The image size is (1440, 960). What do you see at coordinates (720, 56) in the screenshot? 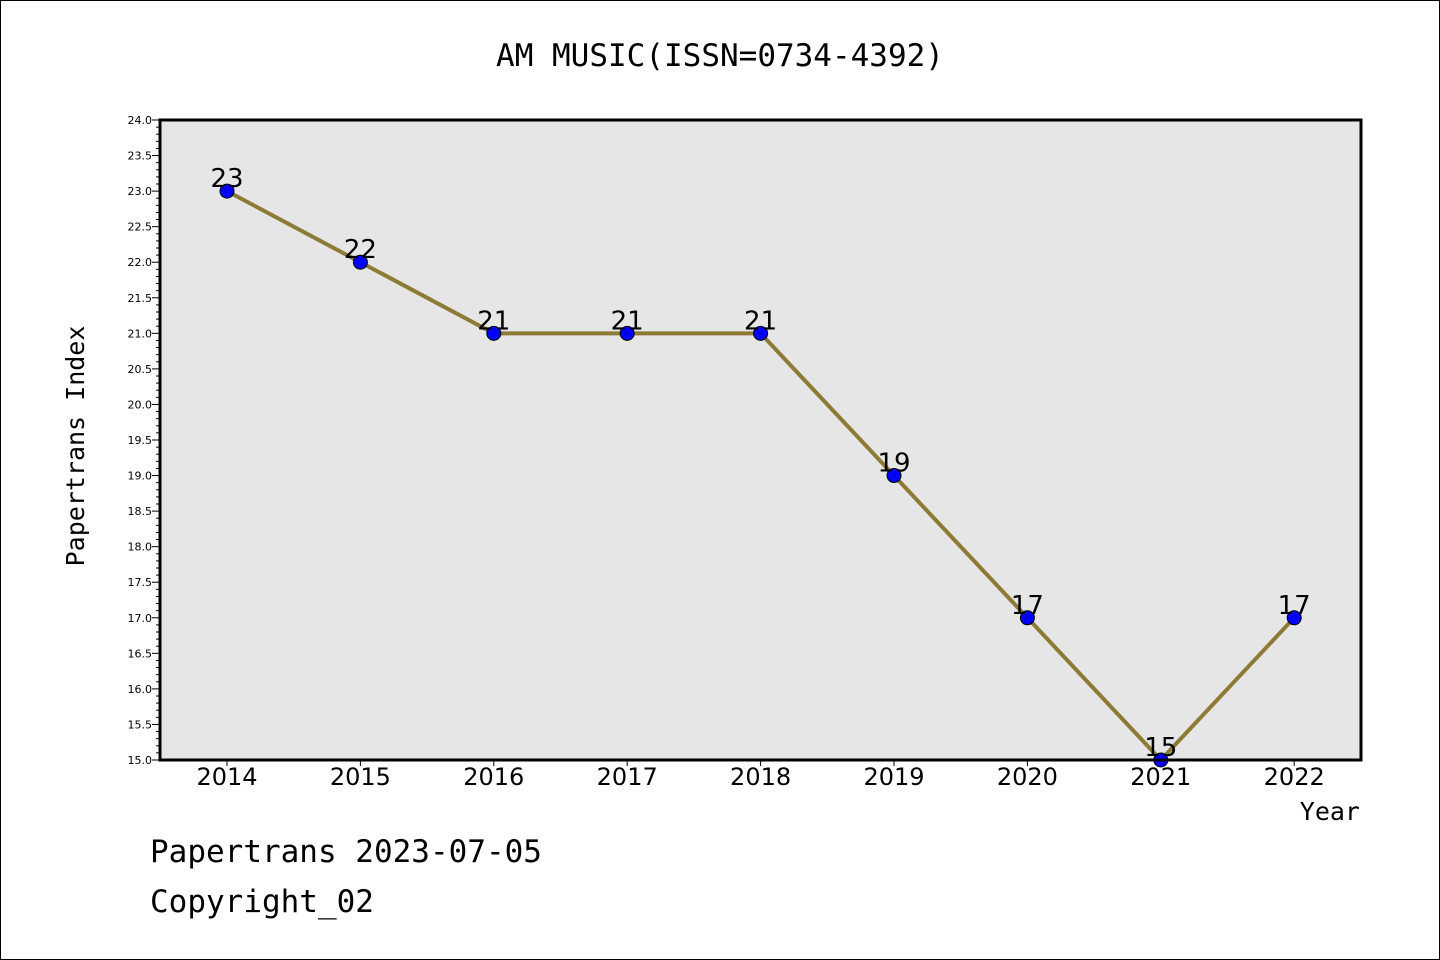
I see `chart-title: AM MUSIC(ISSN=0734-4392)` at bounding box center [720, 56].